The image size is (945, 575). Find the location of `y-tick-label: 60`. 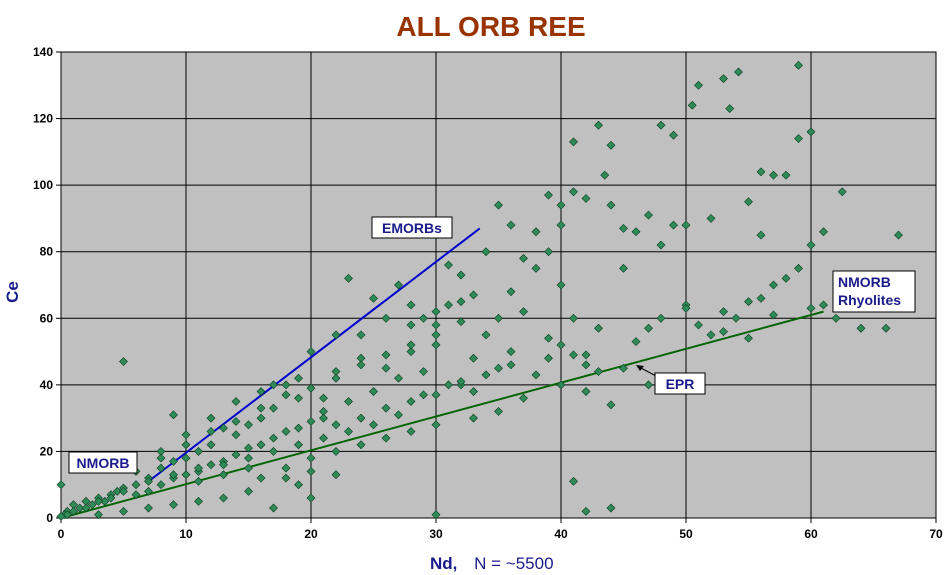

y-tick-label: 60 is located at coordinates (47, 318).